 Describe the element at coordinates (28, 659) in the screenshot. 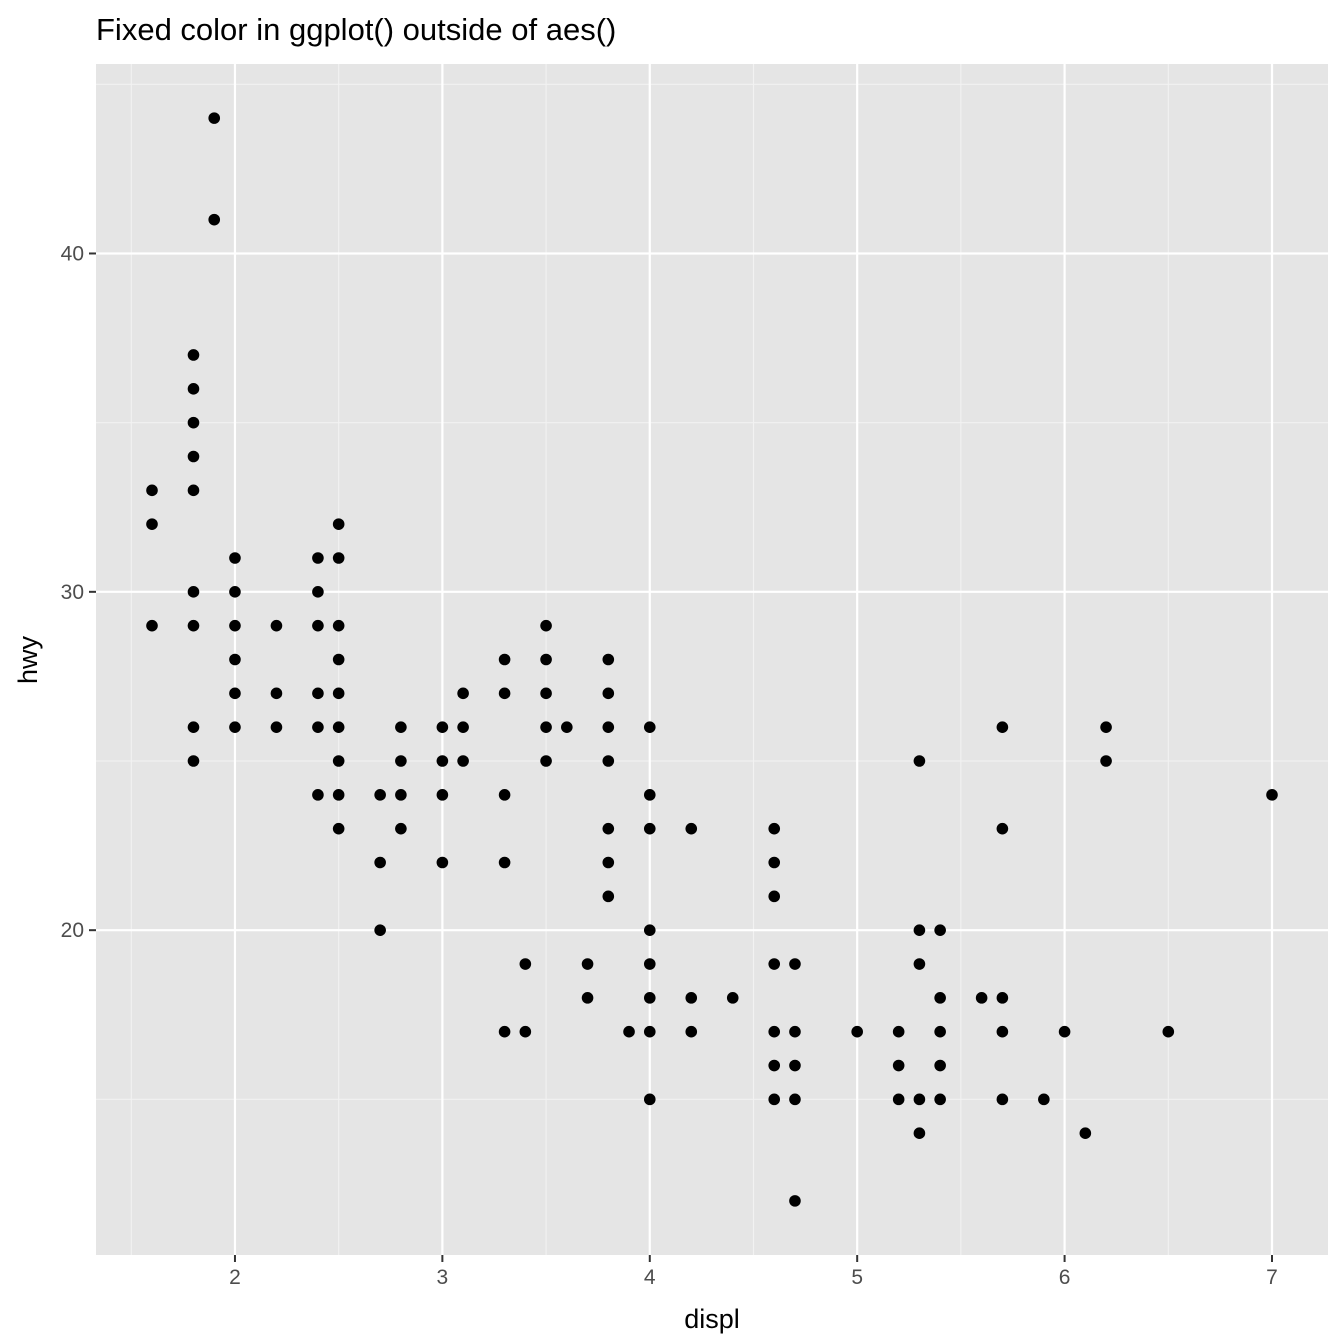

I see `y-axis-title: hwy` at that location.